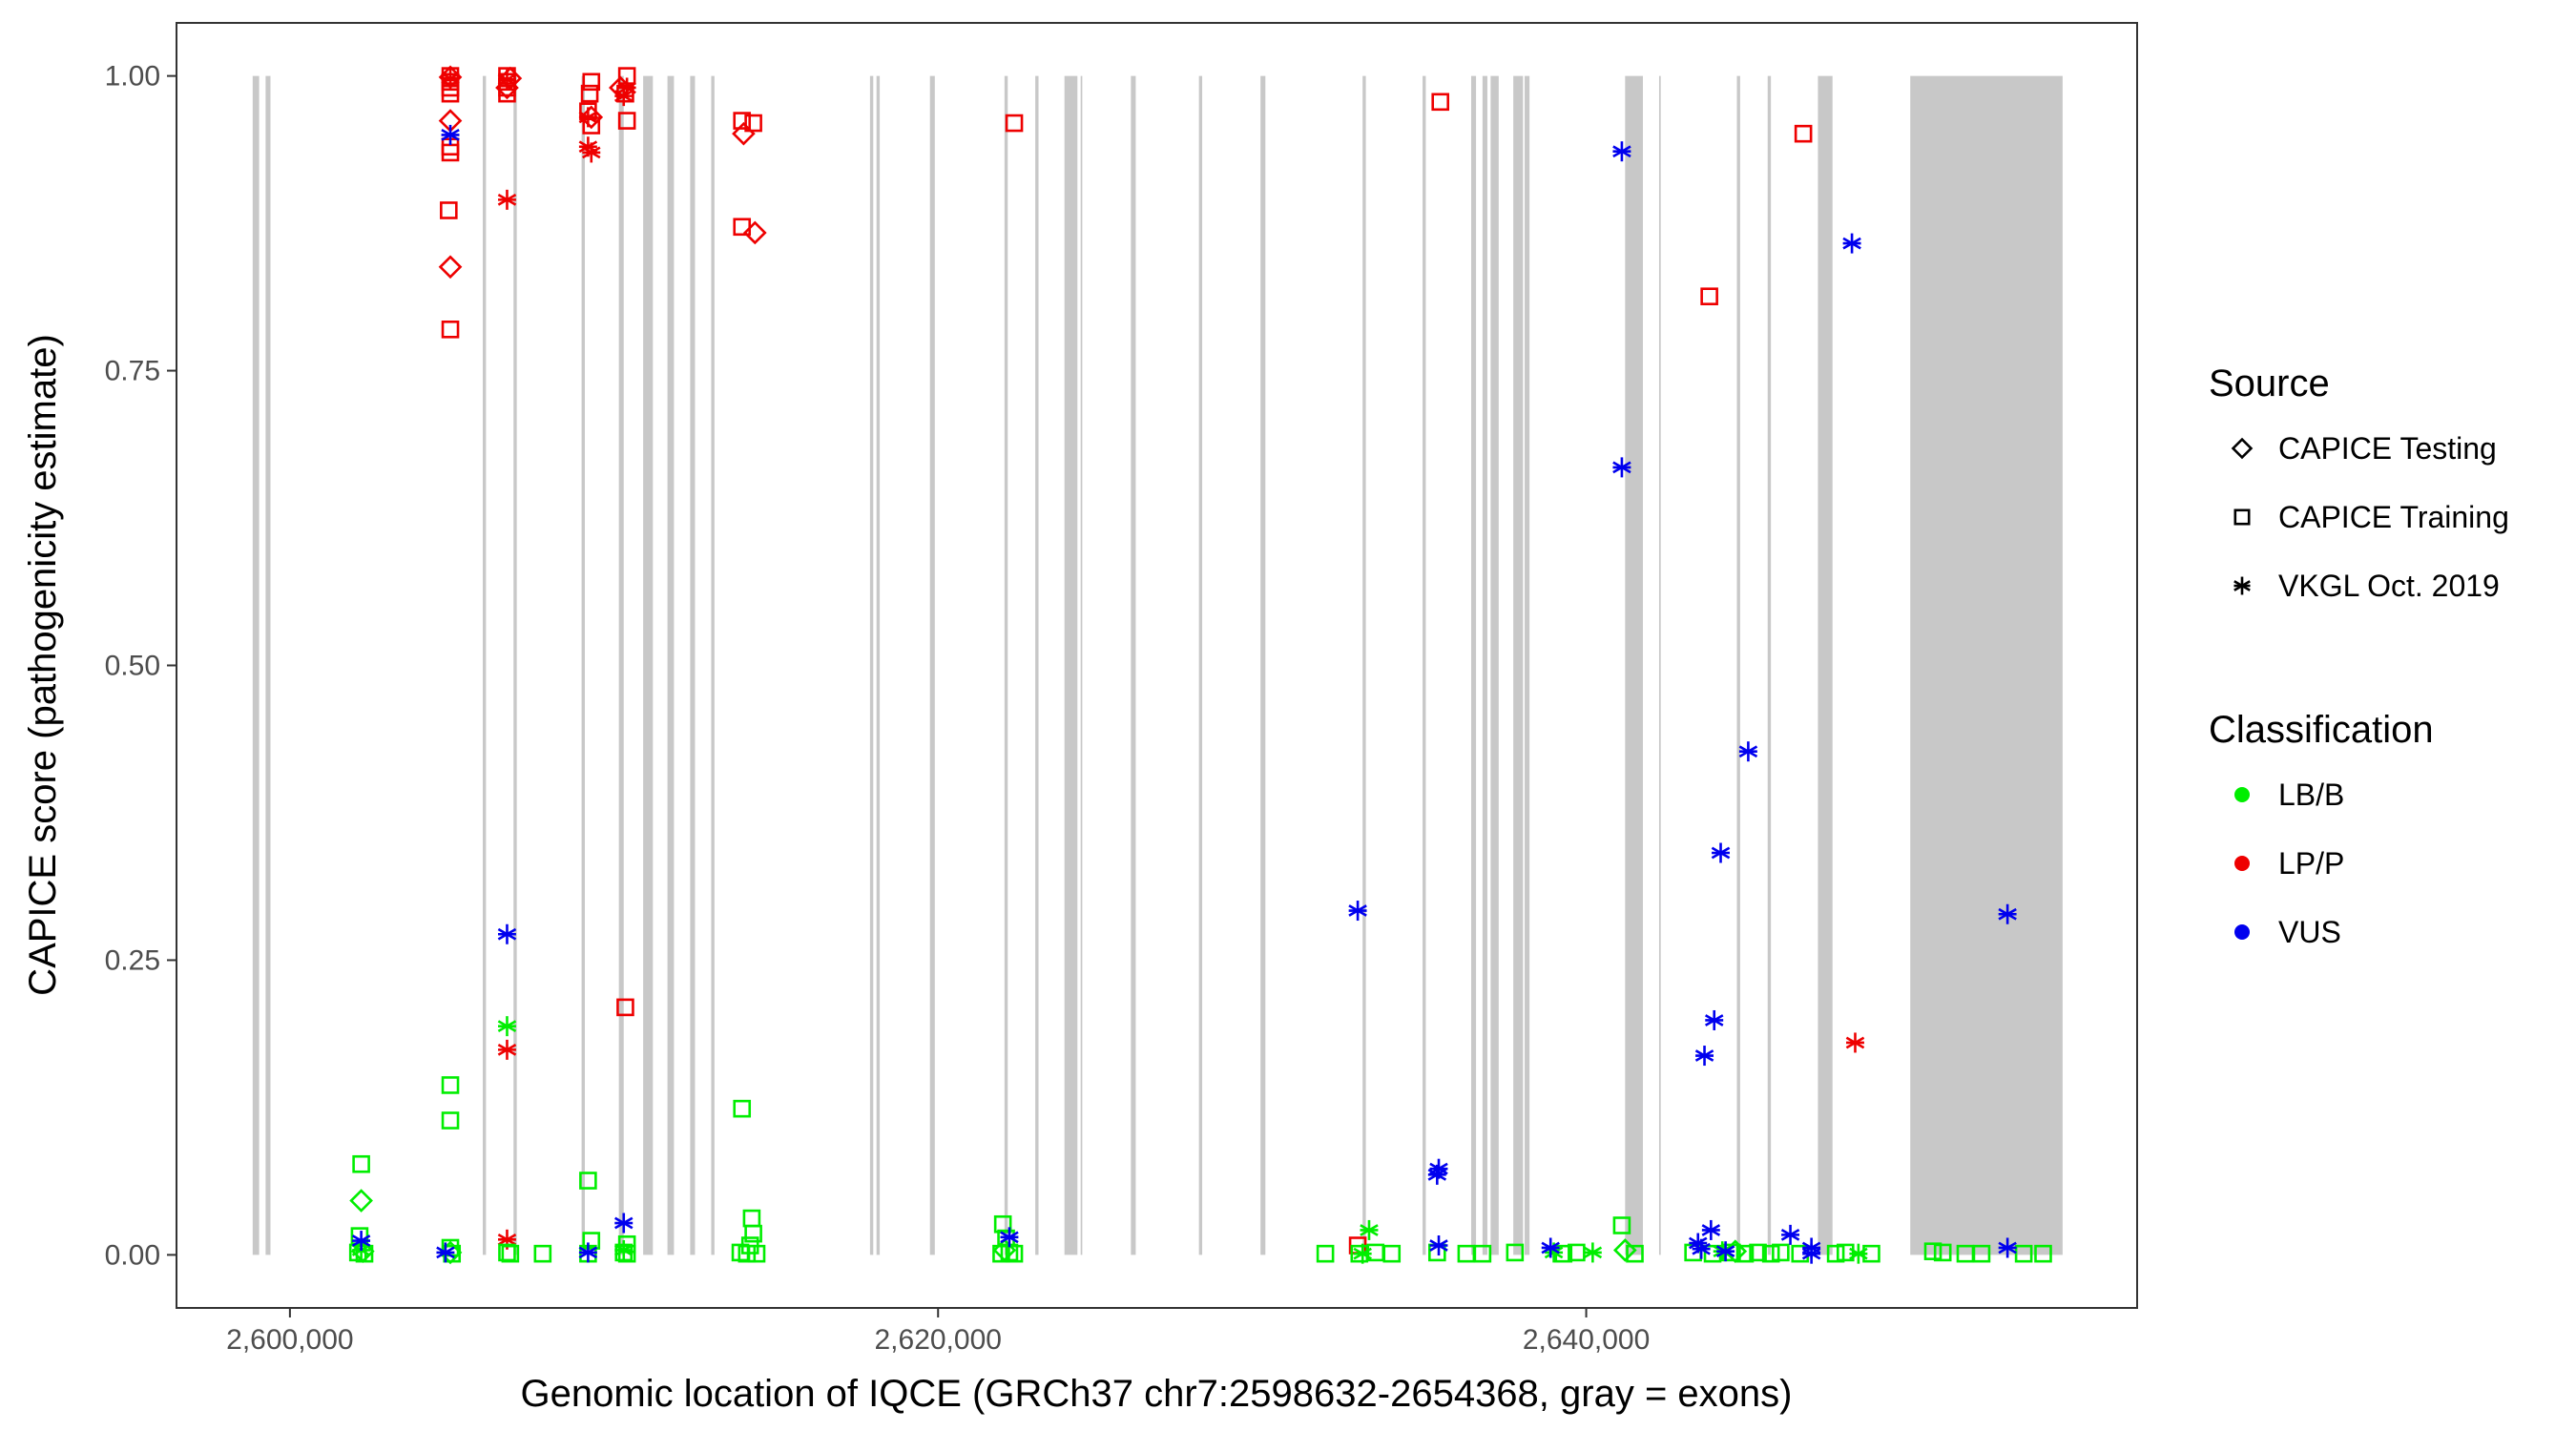 The width and height of the screenshot is (2576, 1431). I want to click on legend-key-asterisk, so click(2242, 585).